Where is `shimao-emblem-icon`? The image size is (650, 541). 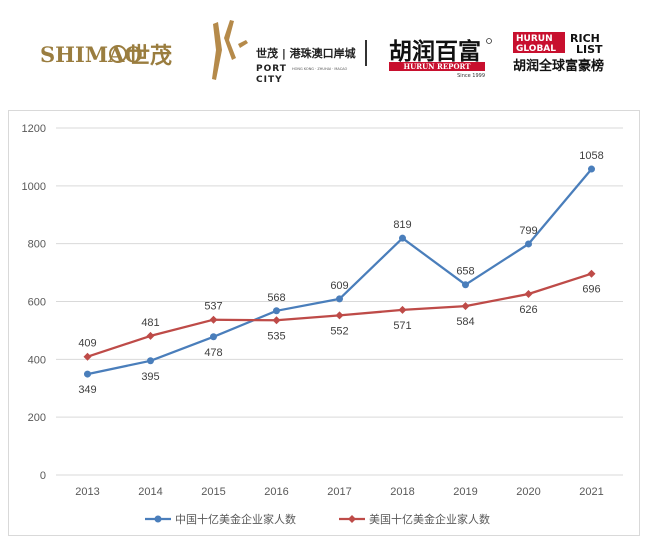
shimao-emblem-icon is located at coordinates (118, 54).